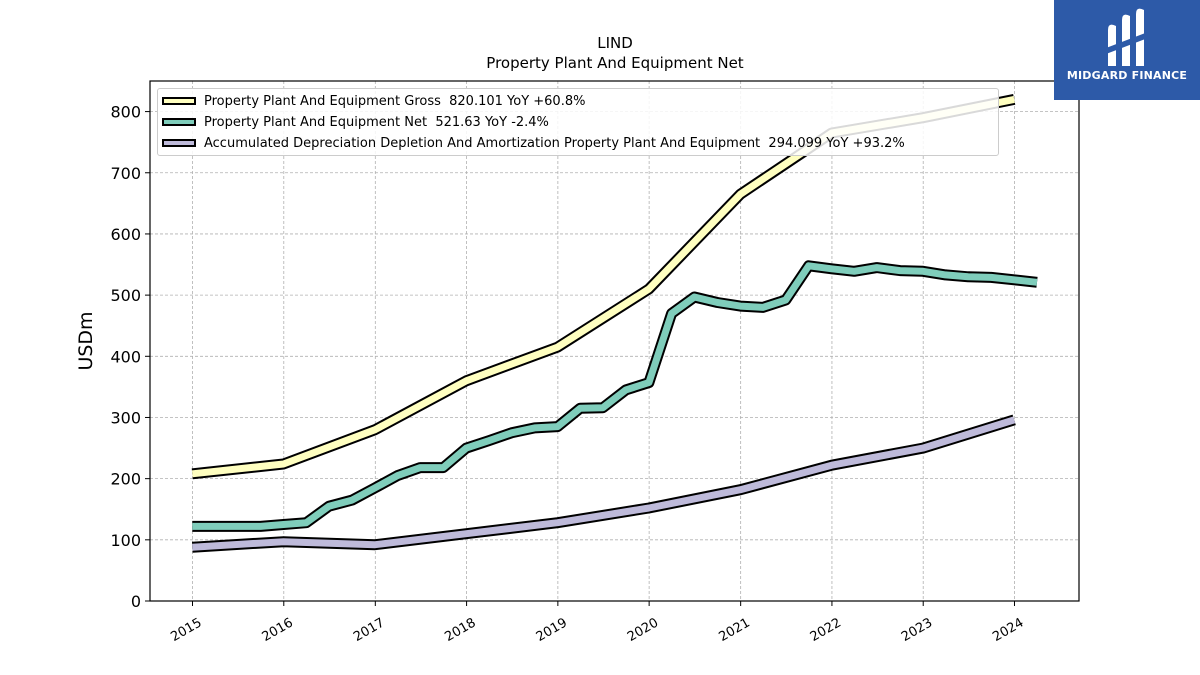 This screenshot has width=1200, height=675. I want to click on y-axis-label: USDm, so click(86, 340).